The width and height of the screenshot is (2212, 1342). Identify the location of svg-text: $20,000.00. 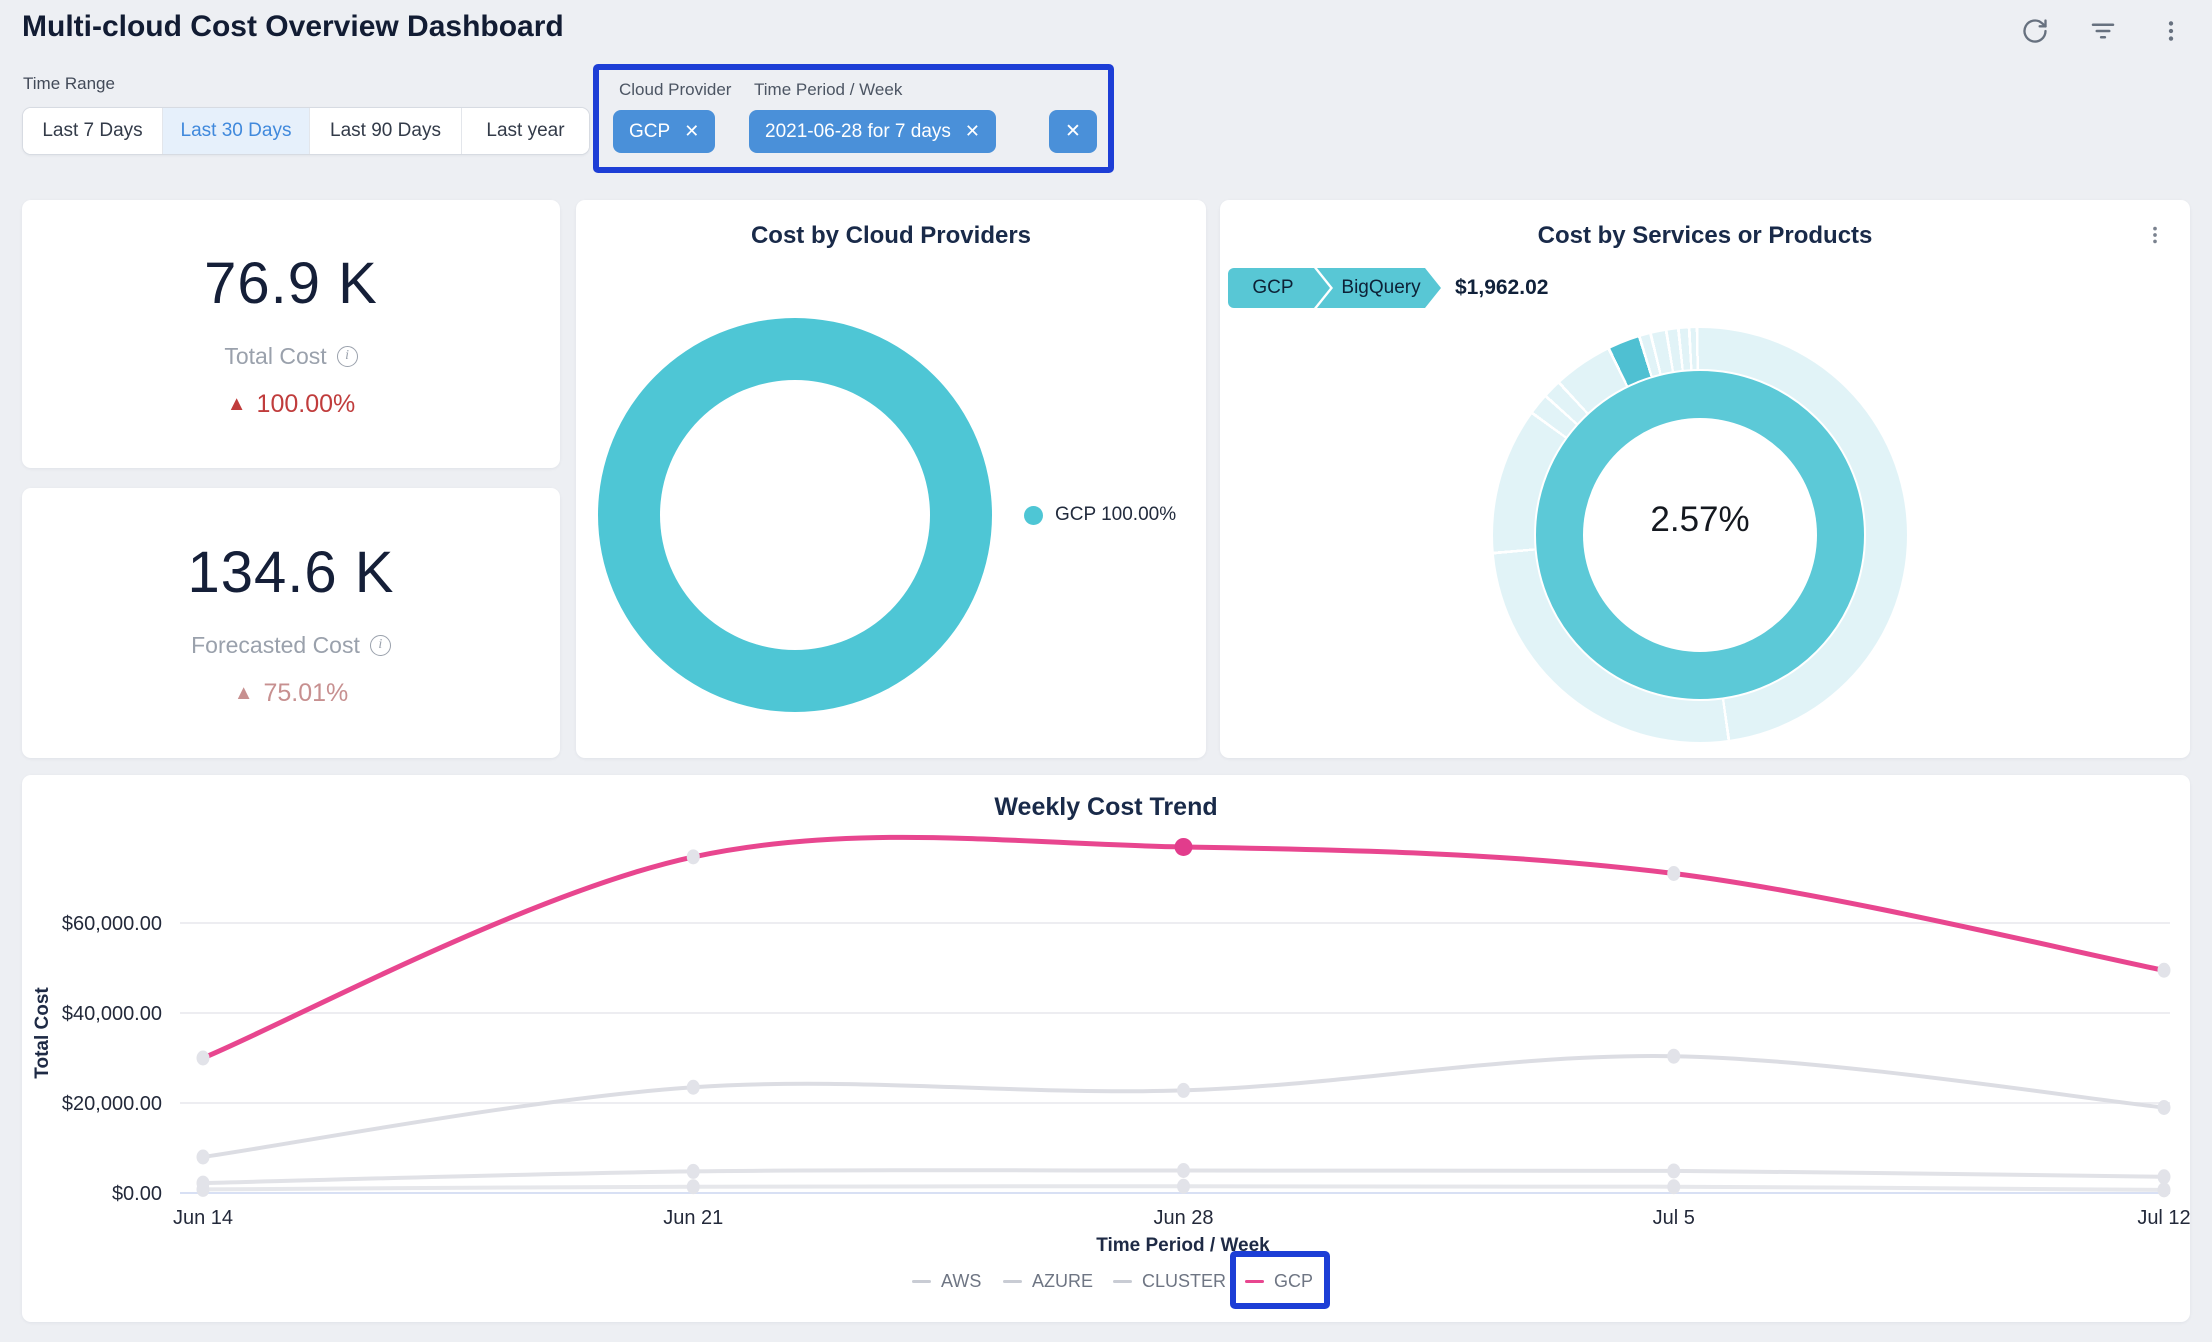
(112, 1104).